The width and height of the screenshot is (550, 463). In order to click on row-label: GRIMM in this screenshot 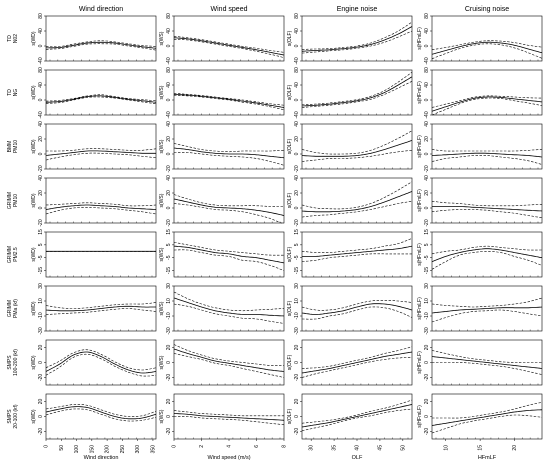, I will do `click(10, 254)`.